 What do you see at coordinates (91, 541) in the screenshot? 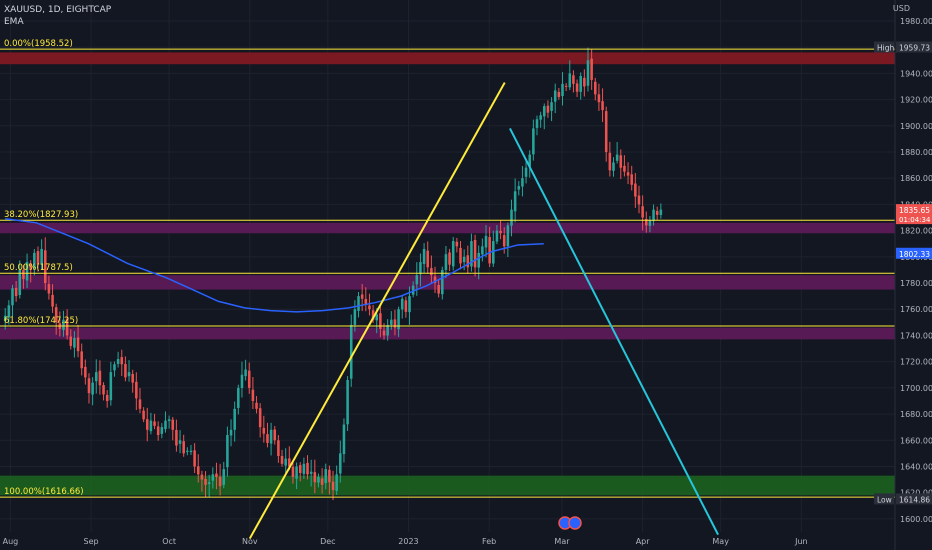
I see `time-tick-label: Sep` at bounding box center [91, 541].